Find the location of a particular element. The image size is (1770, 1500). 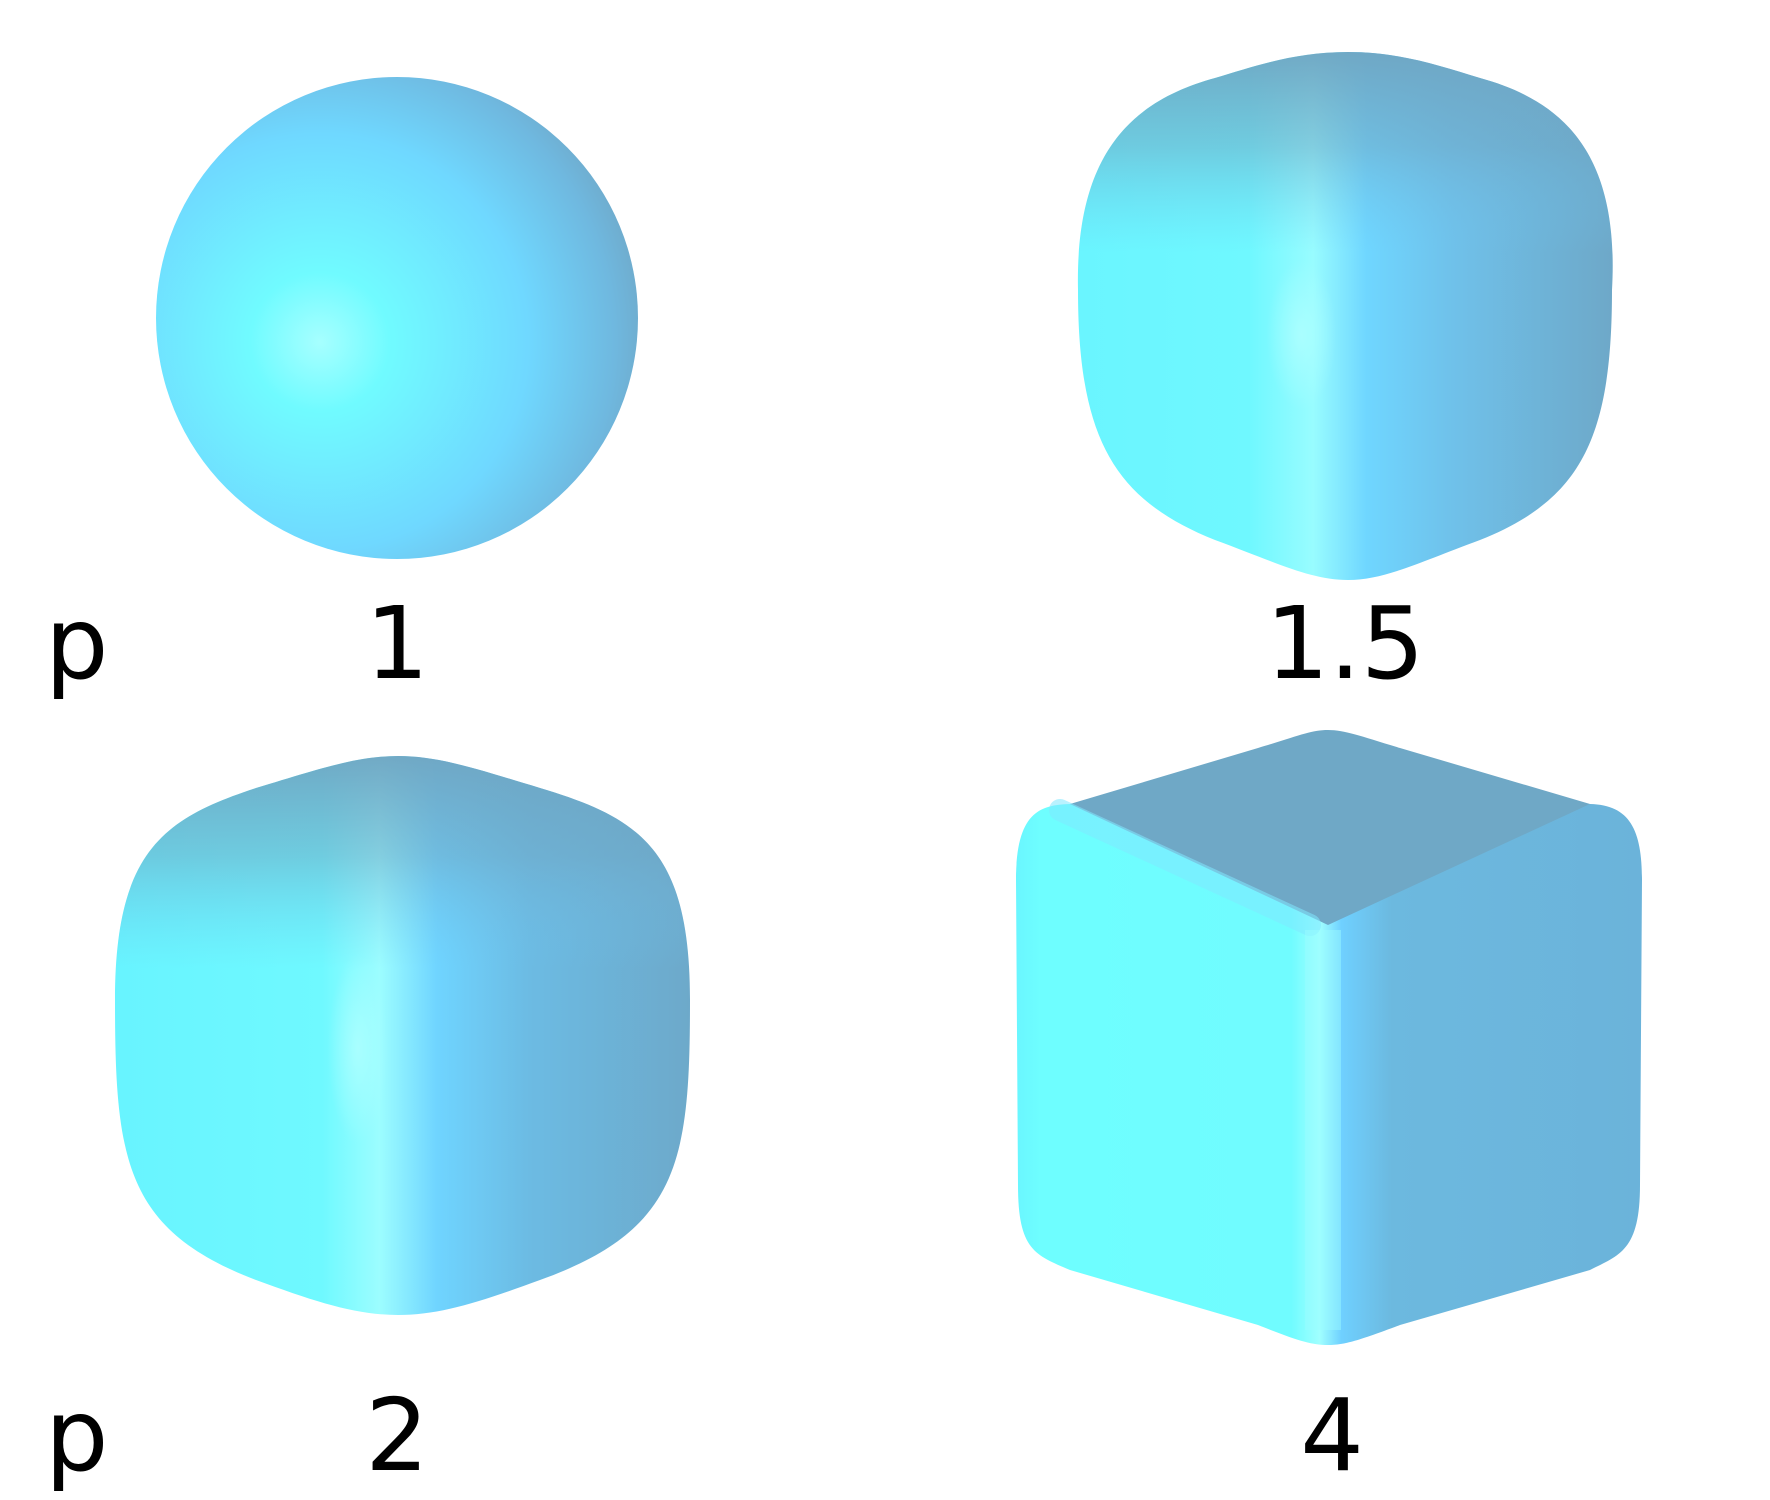

panel-p2 is located at coordinates (402, 1035).